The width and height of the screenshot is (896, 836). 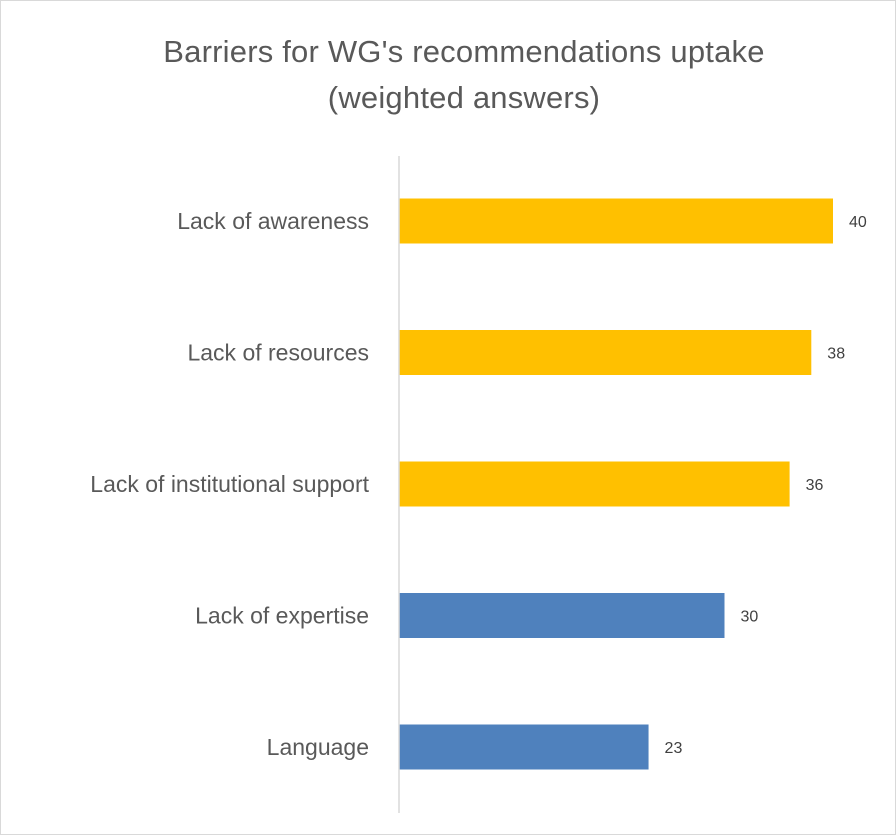 What do you see at coordinates (750, 617) in the screenshot?
I see `data-label: 30` at bounding box center [750, 617].